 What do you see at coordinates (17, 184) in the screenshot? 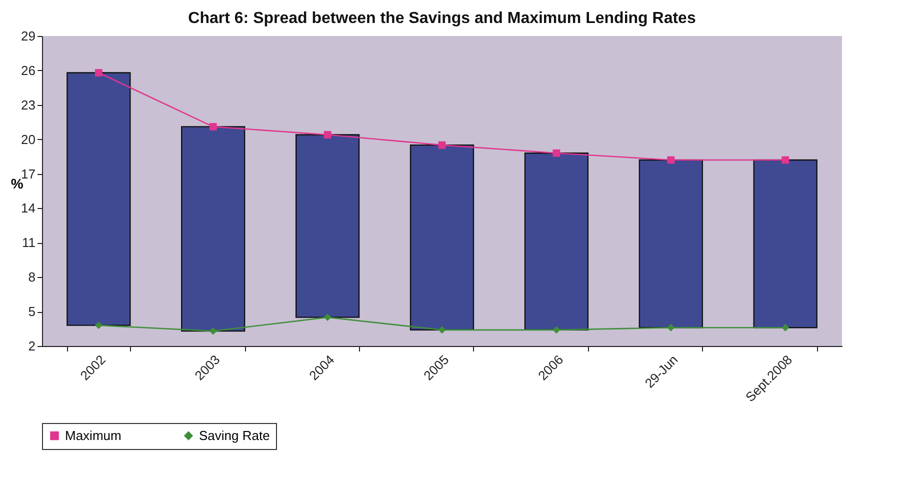
I see `y-axis-title: %` at bounding box center [17, 184].